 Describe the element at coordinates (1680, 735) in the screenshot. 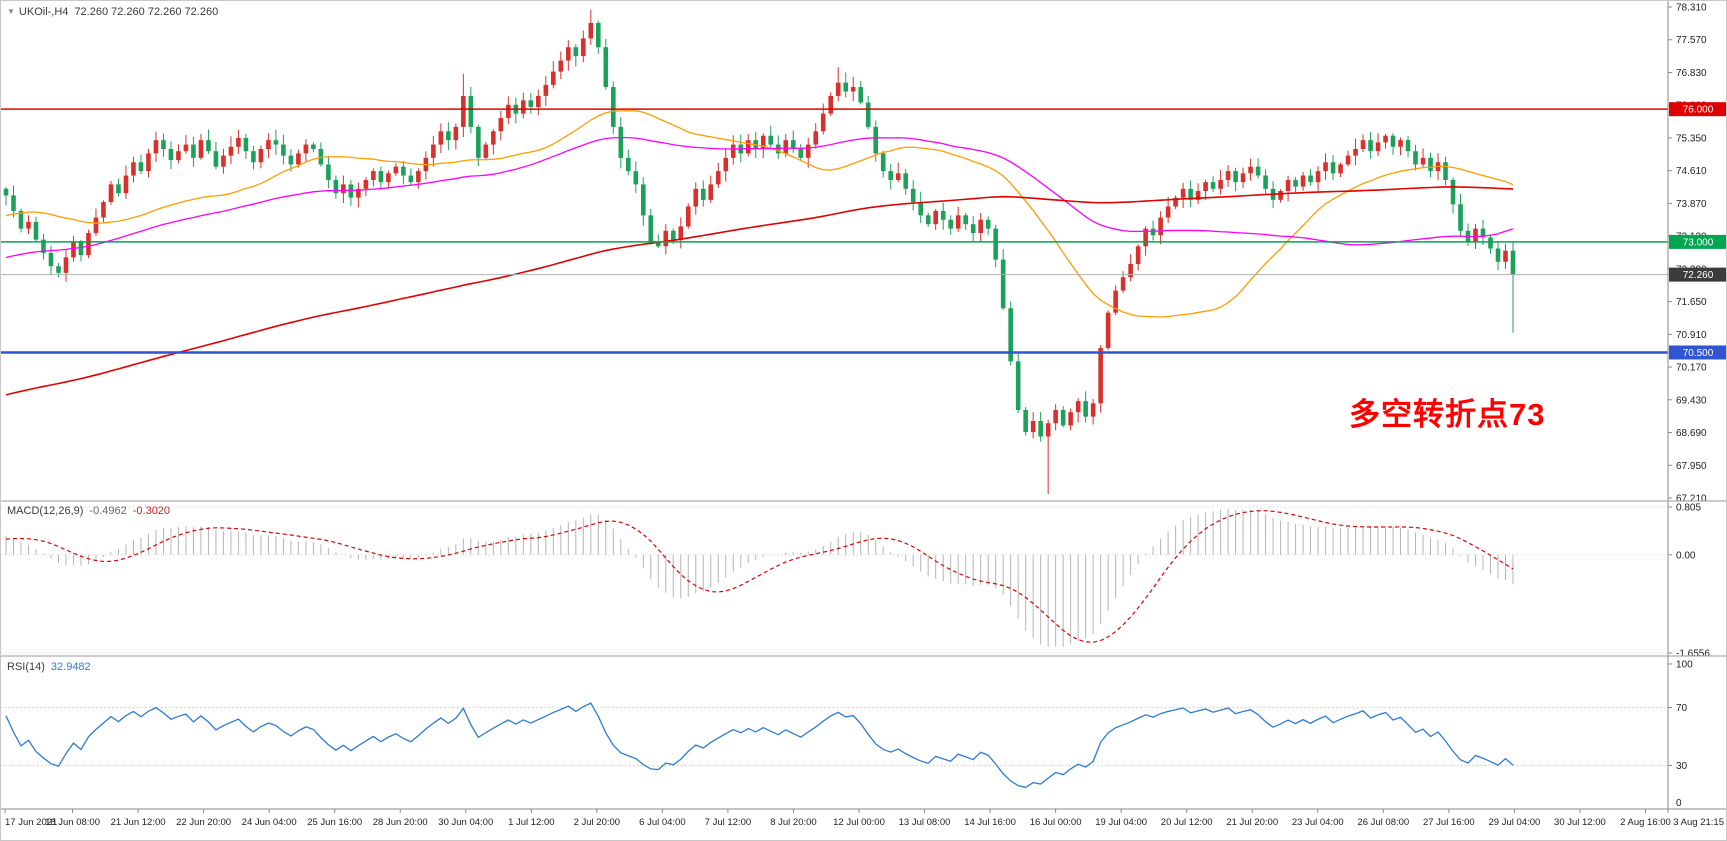

I see `rsi-axis: 100 70 30 0` at that location.